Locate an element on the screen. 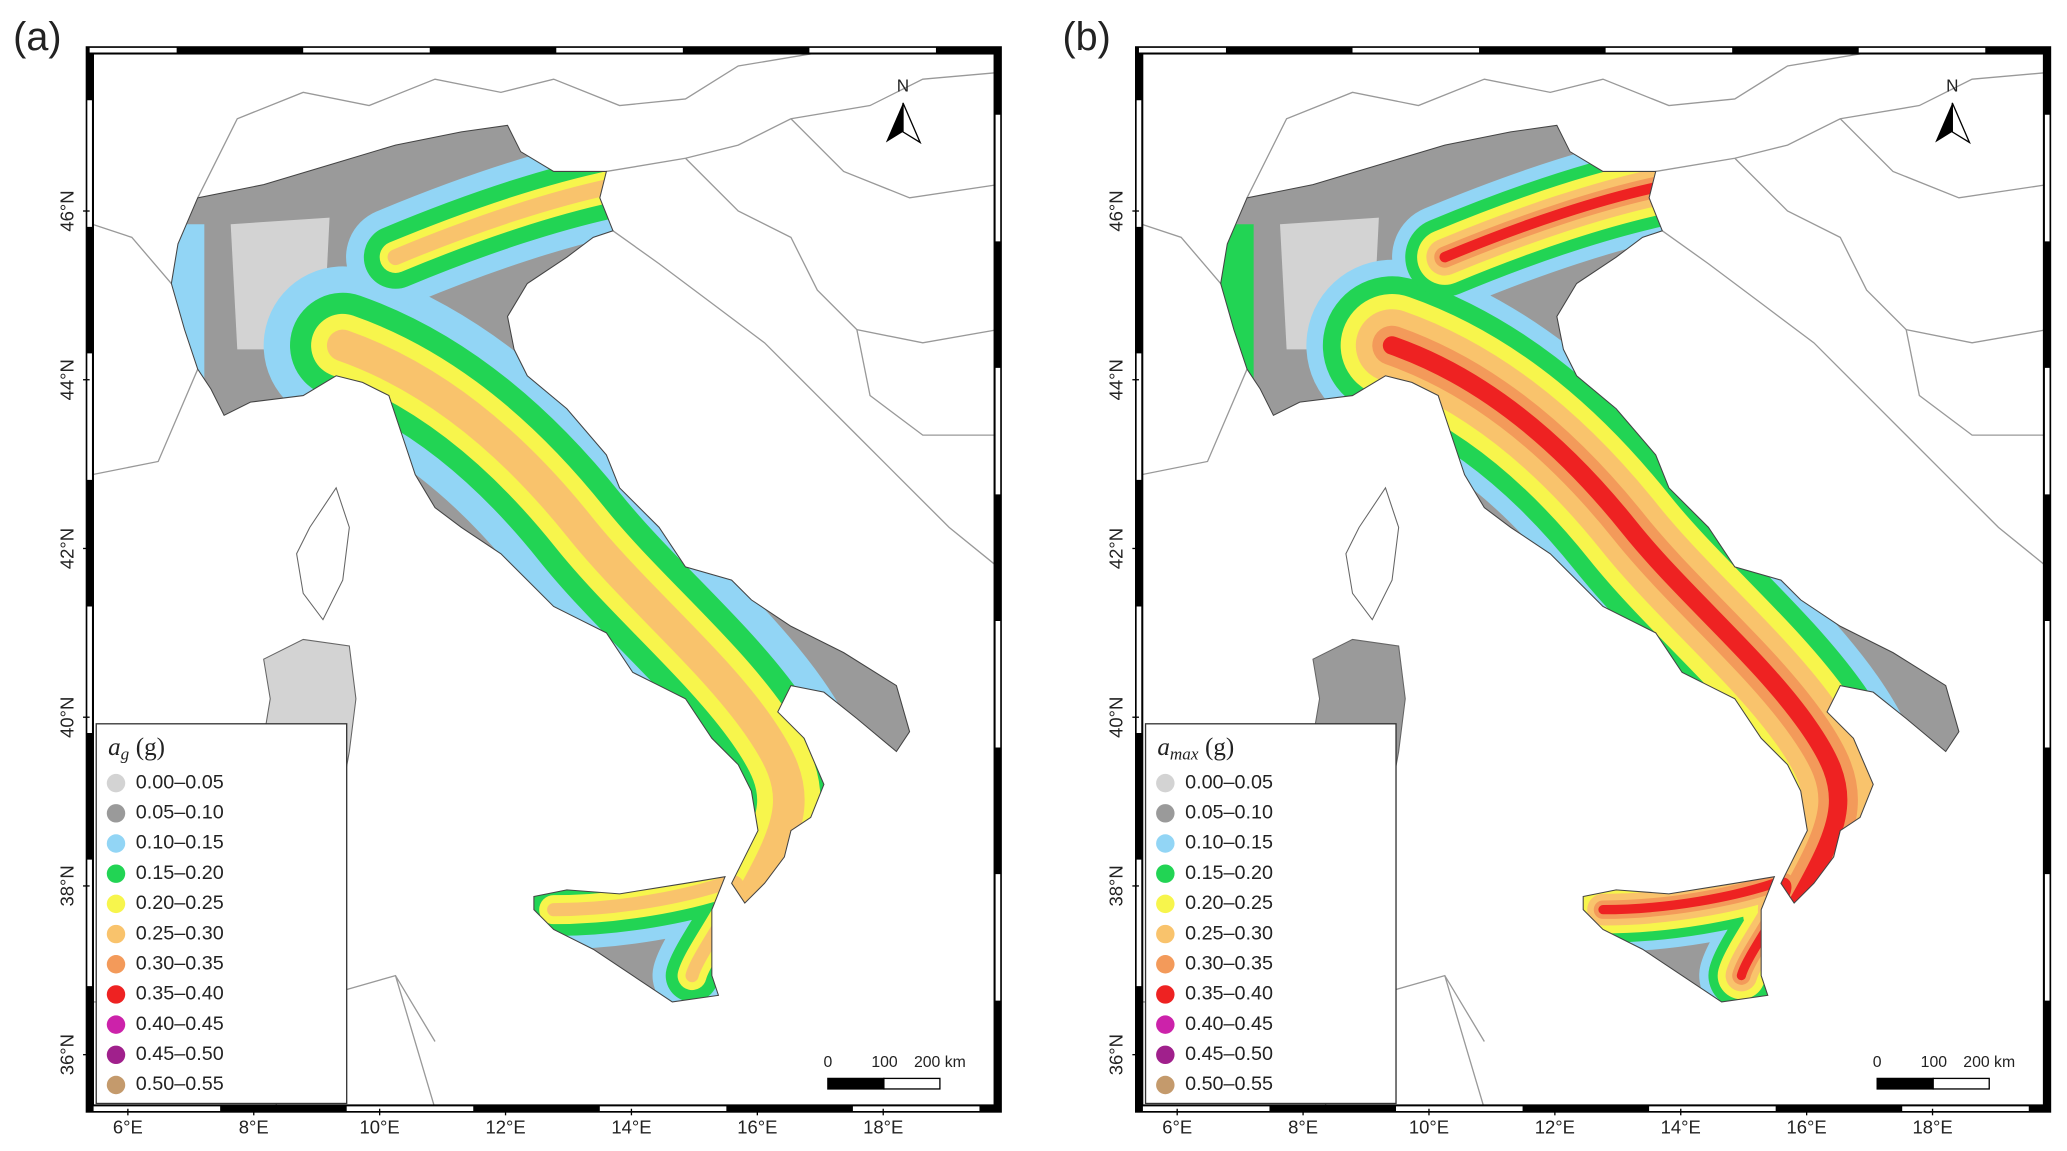 The height and width of the screenshot is (1151, 2067). panel-label: (b) is located at coordinates (1087, 37).